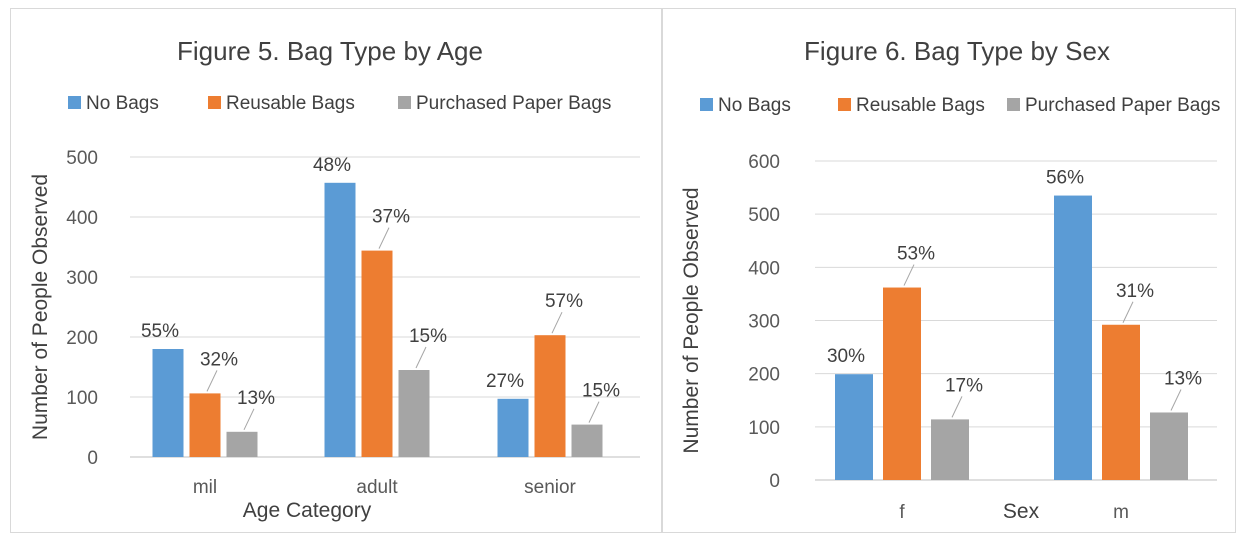  I want to click on age-x-axis-title: Age Category, so click(307, 510).